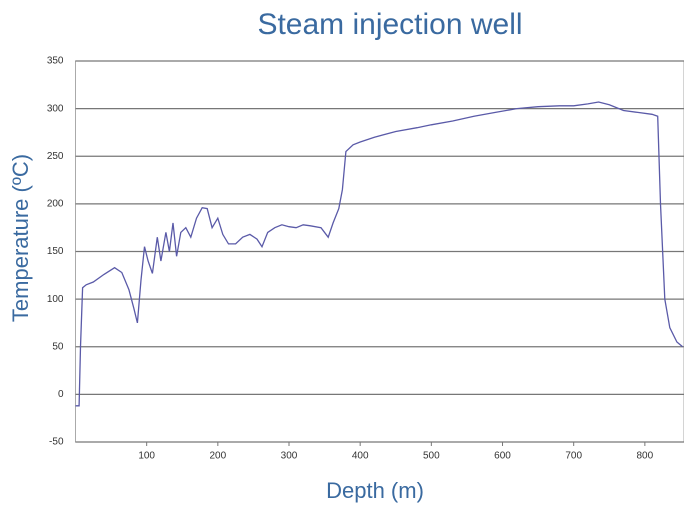  What do you see at coordinates (55, 156) in the screenshot?
I see `y-tick-label: 250` at bounding box center [55, 156].